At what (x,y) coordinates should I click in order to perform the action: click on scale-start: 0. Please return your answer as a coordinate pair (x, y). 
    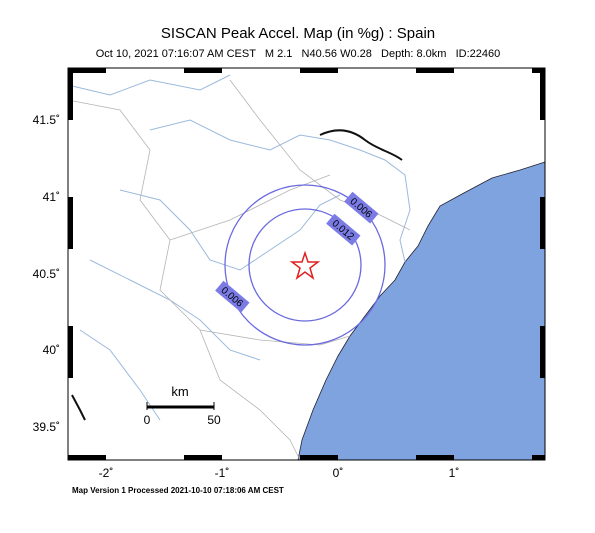
    Looking at the image, I should click on (147, 420).